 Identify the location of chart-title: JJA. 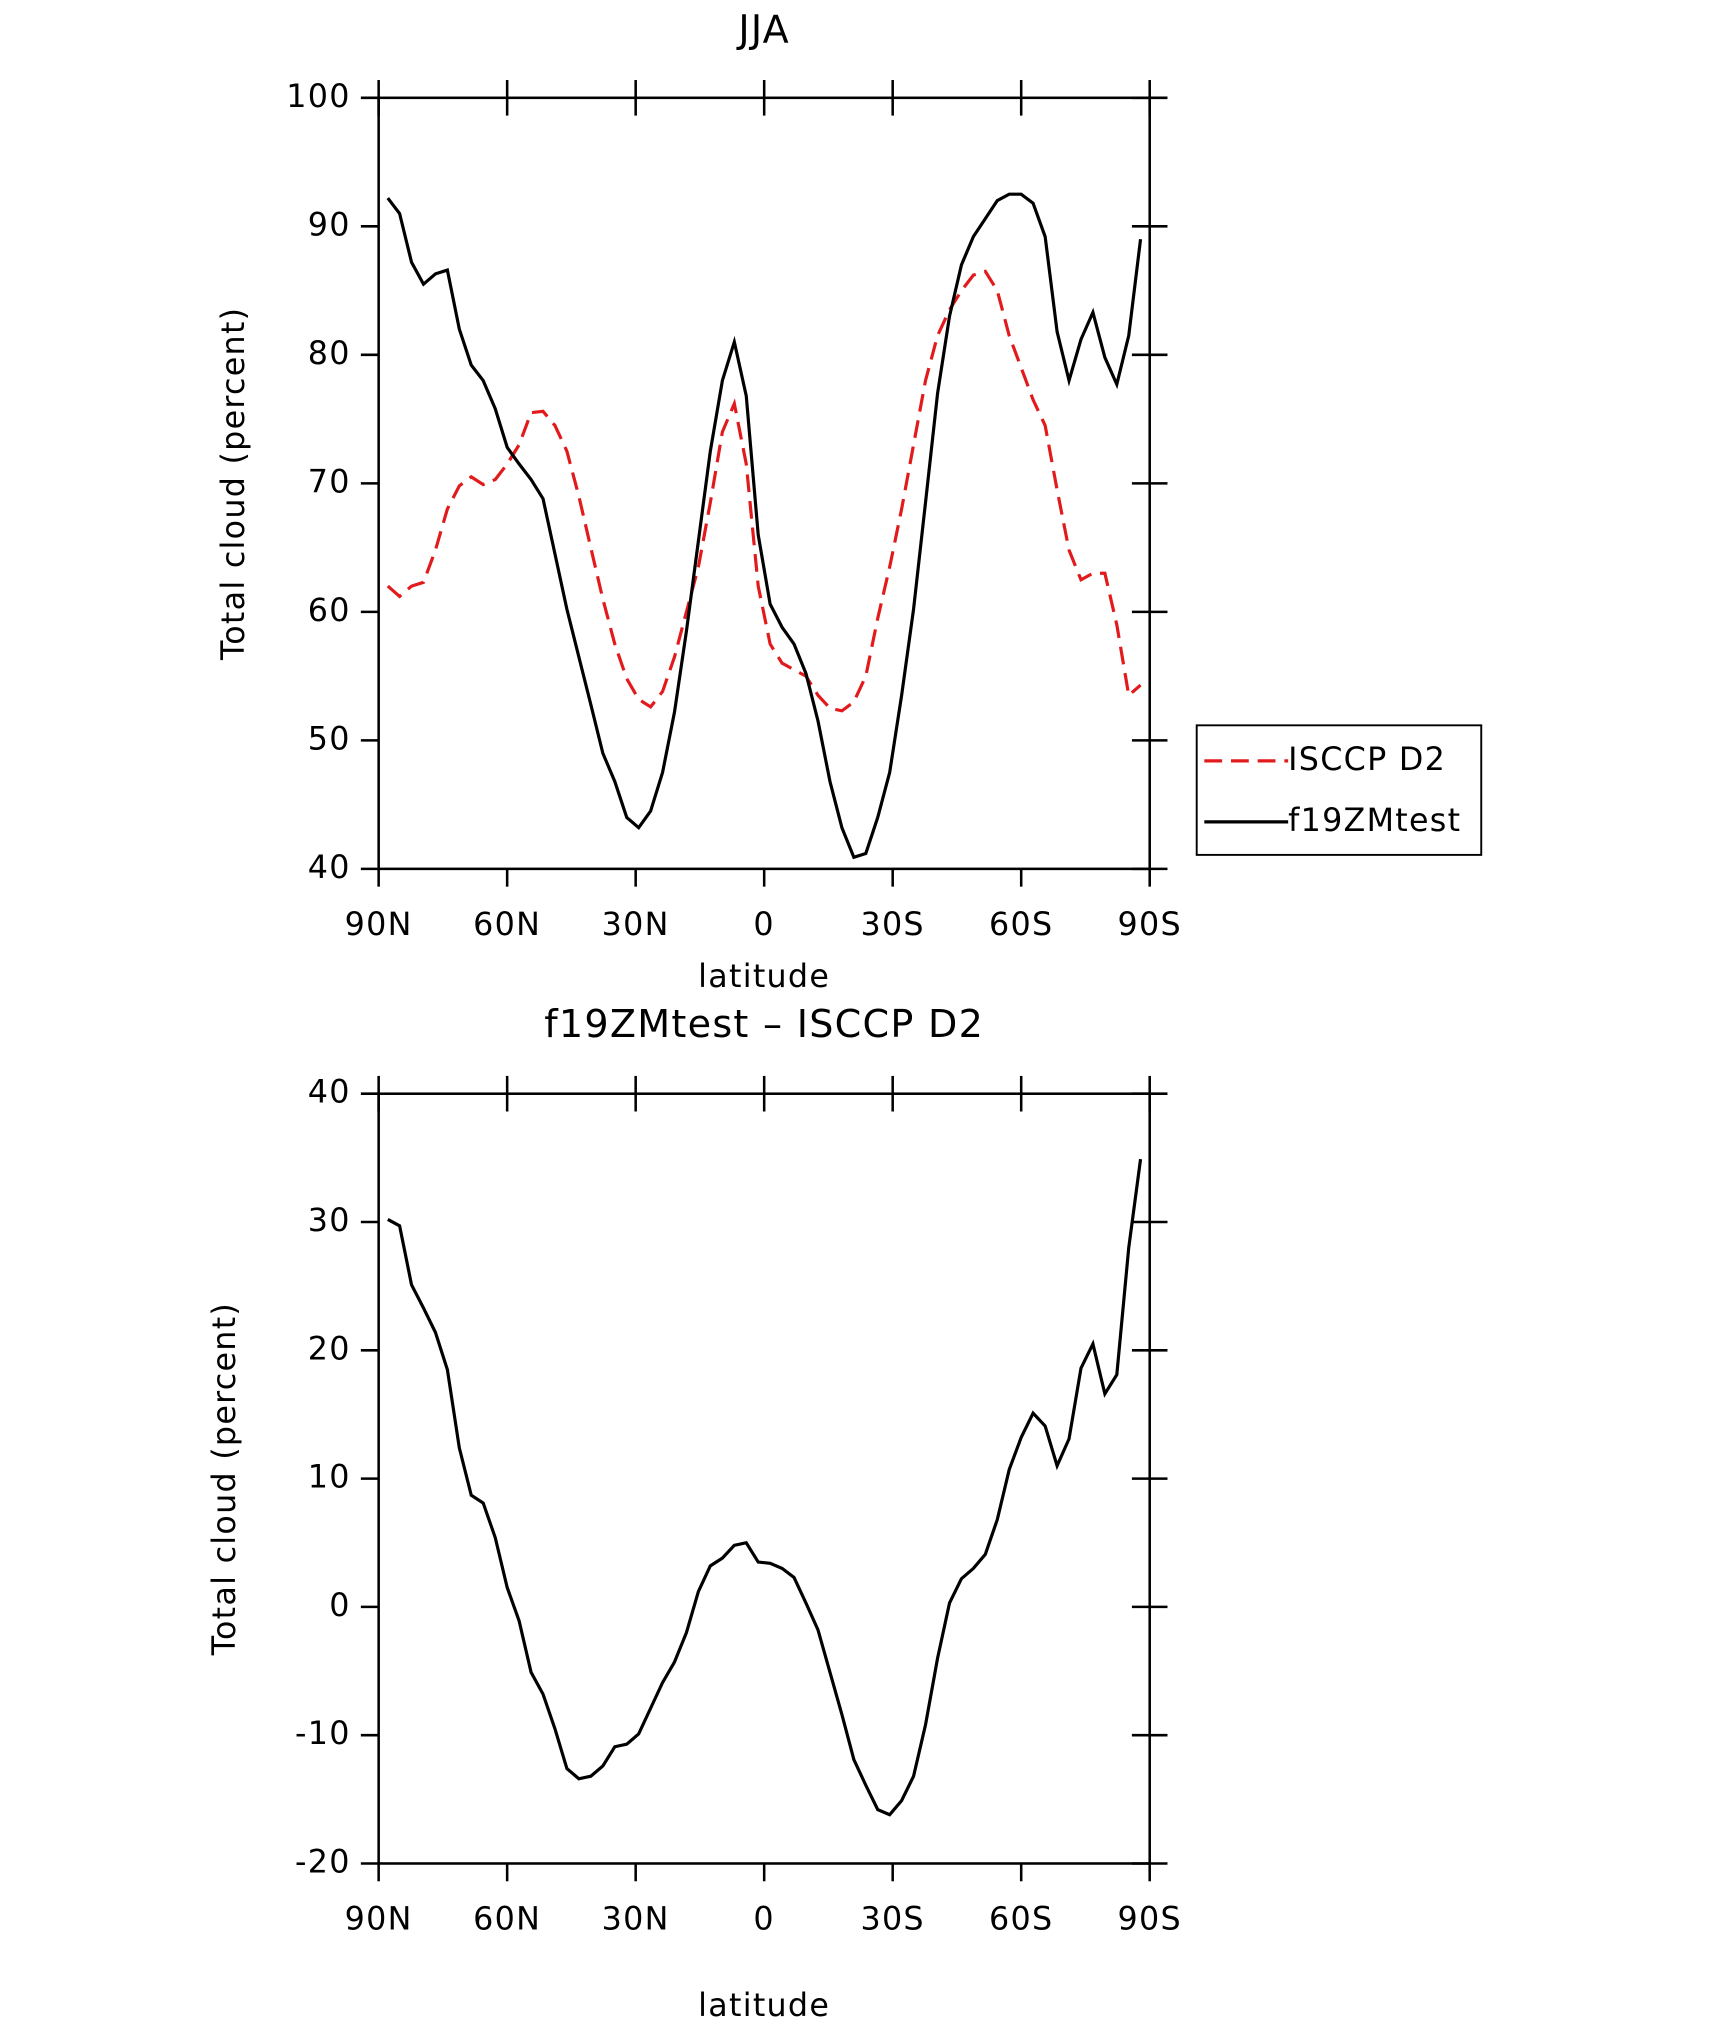
(763, 29).